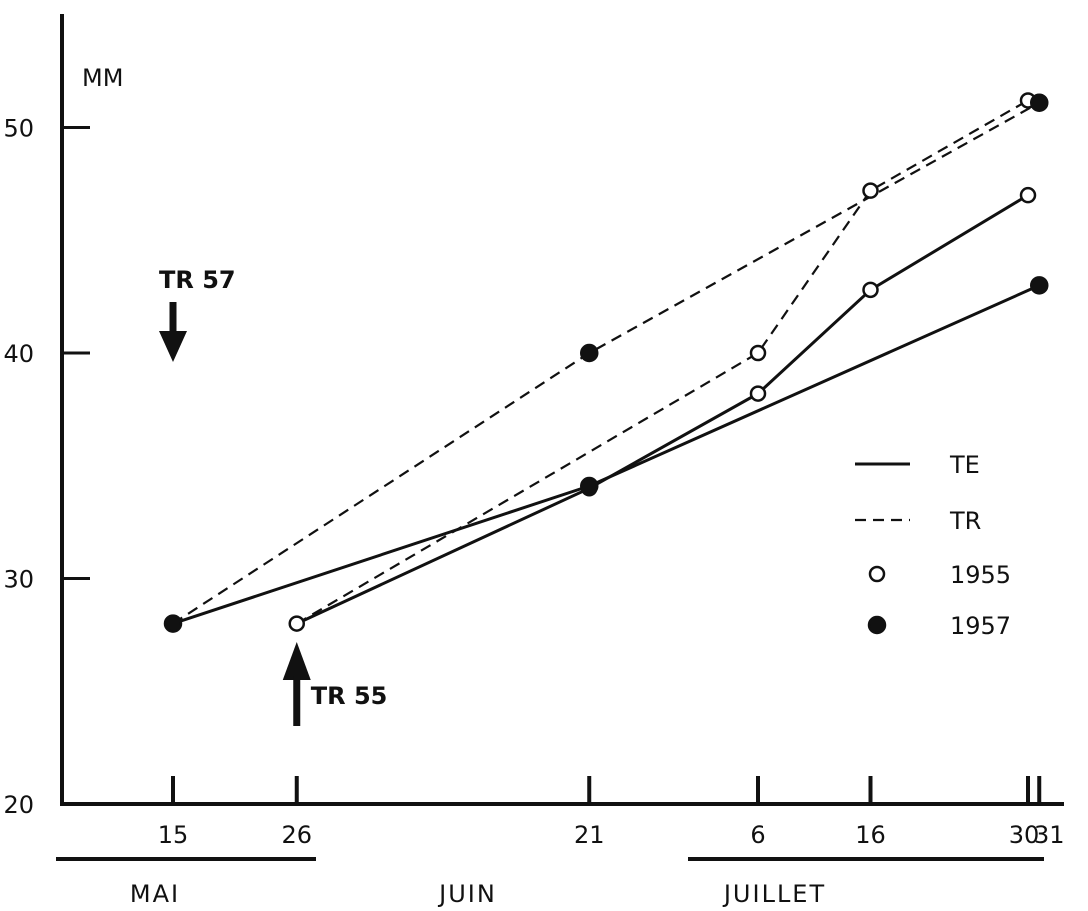 Image resolution: width=1088 pixels, height=911 pixels. What do you see at coordinates (18, 354) in the screenshot?
I see `y-tick-label: 40` at bounding box center [18, 354].